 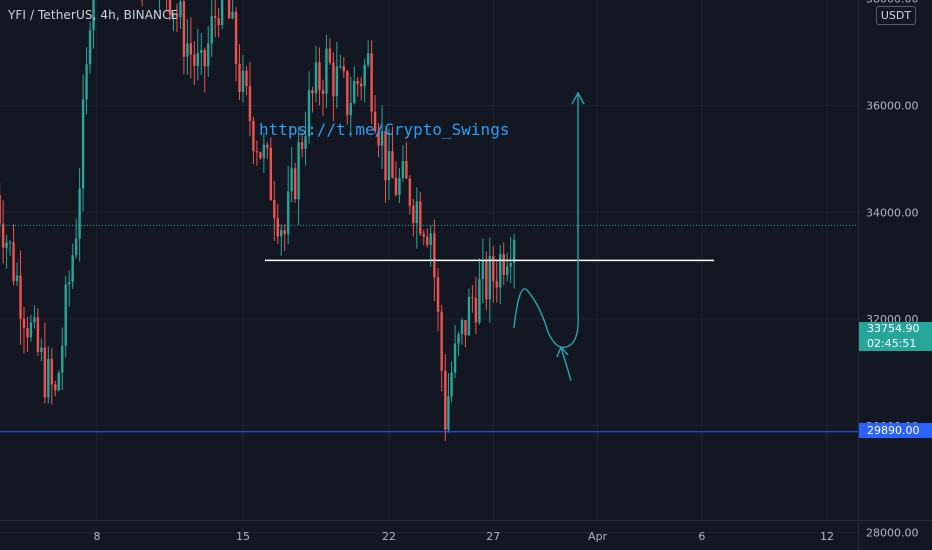 What do you see at coordinates (243, 536) in the screenshot?
I see `x-tick-label: 15` at bounding box center [243, 536].